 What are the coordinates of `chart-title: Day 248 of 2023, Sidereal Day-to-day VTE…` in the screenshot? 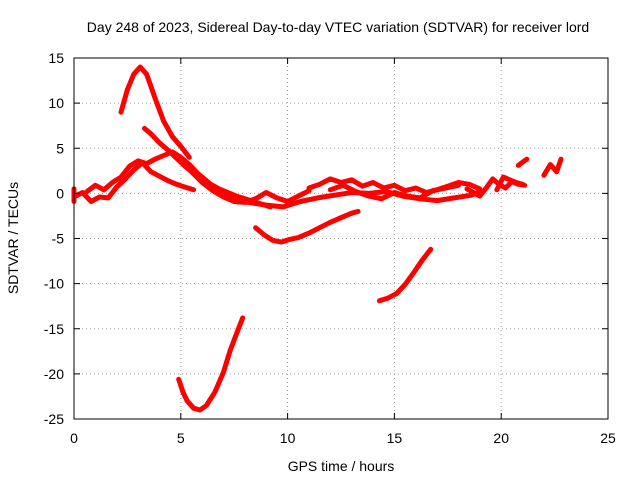 It's located at (338, 27).